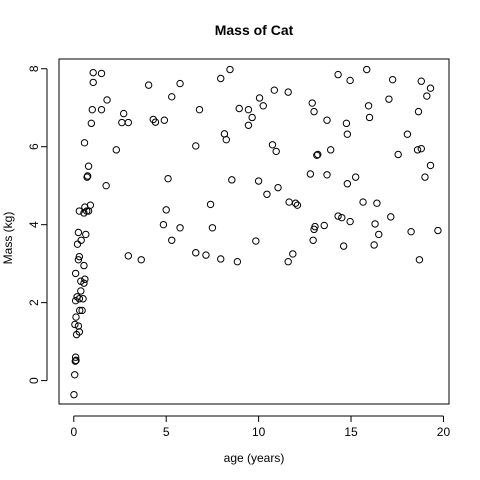  Describe the element at coordinates (37, 224) in the screenshot. I see `y-axis: 0 2 4 6 8` at that location.